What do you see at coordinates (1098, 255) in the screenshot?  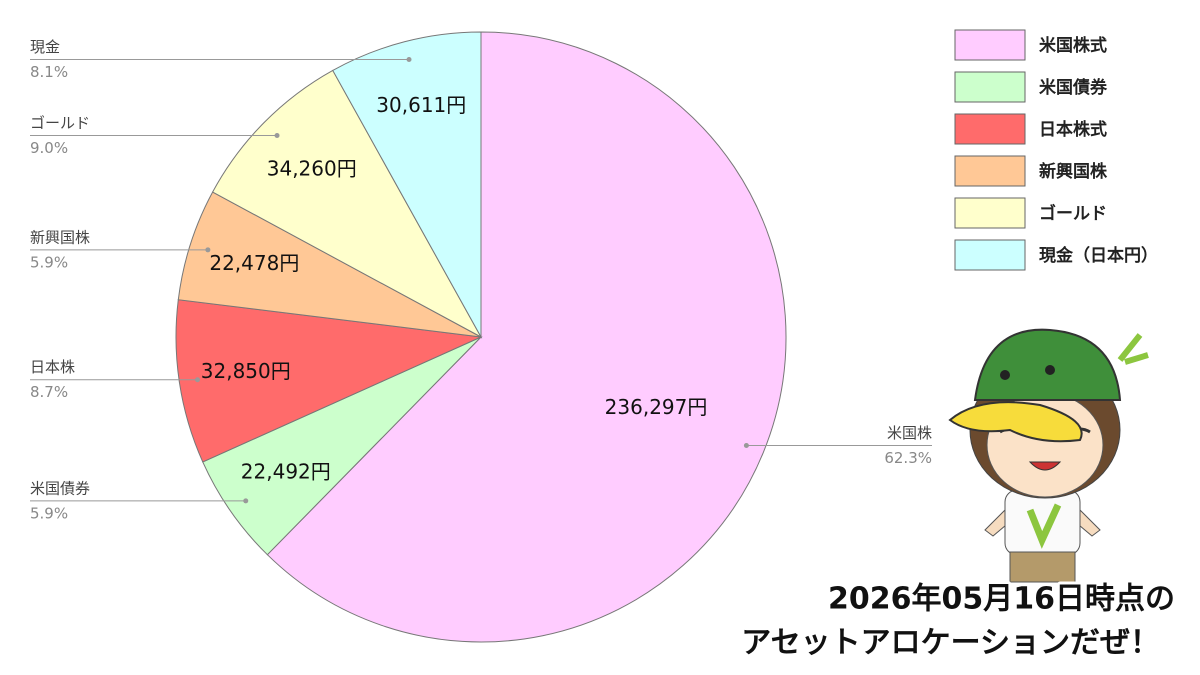 I see `legend-label: 現金（日本円）` at bounding box center [1098, 255].